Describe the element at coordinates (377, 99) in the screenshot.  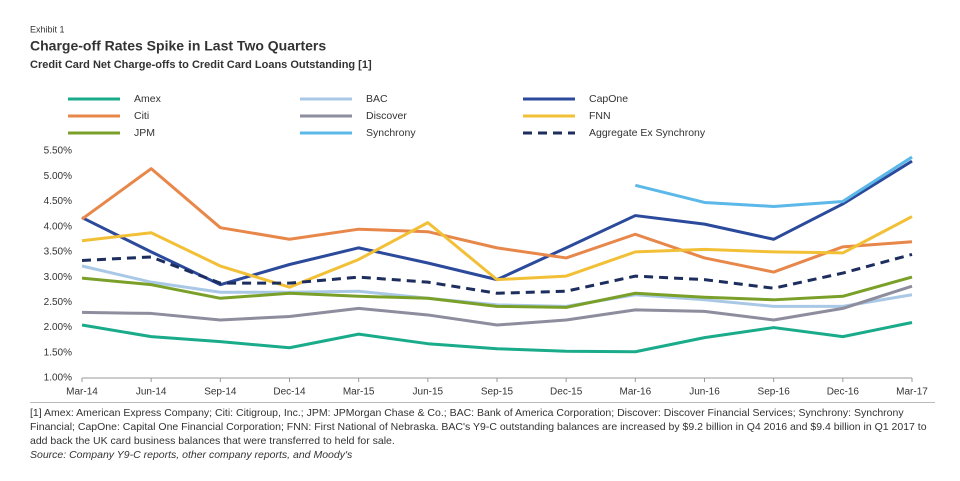
I see `legend-label: BAC` at that location.